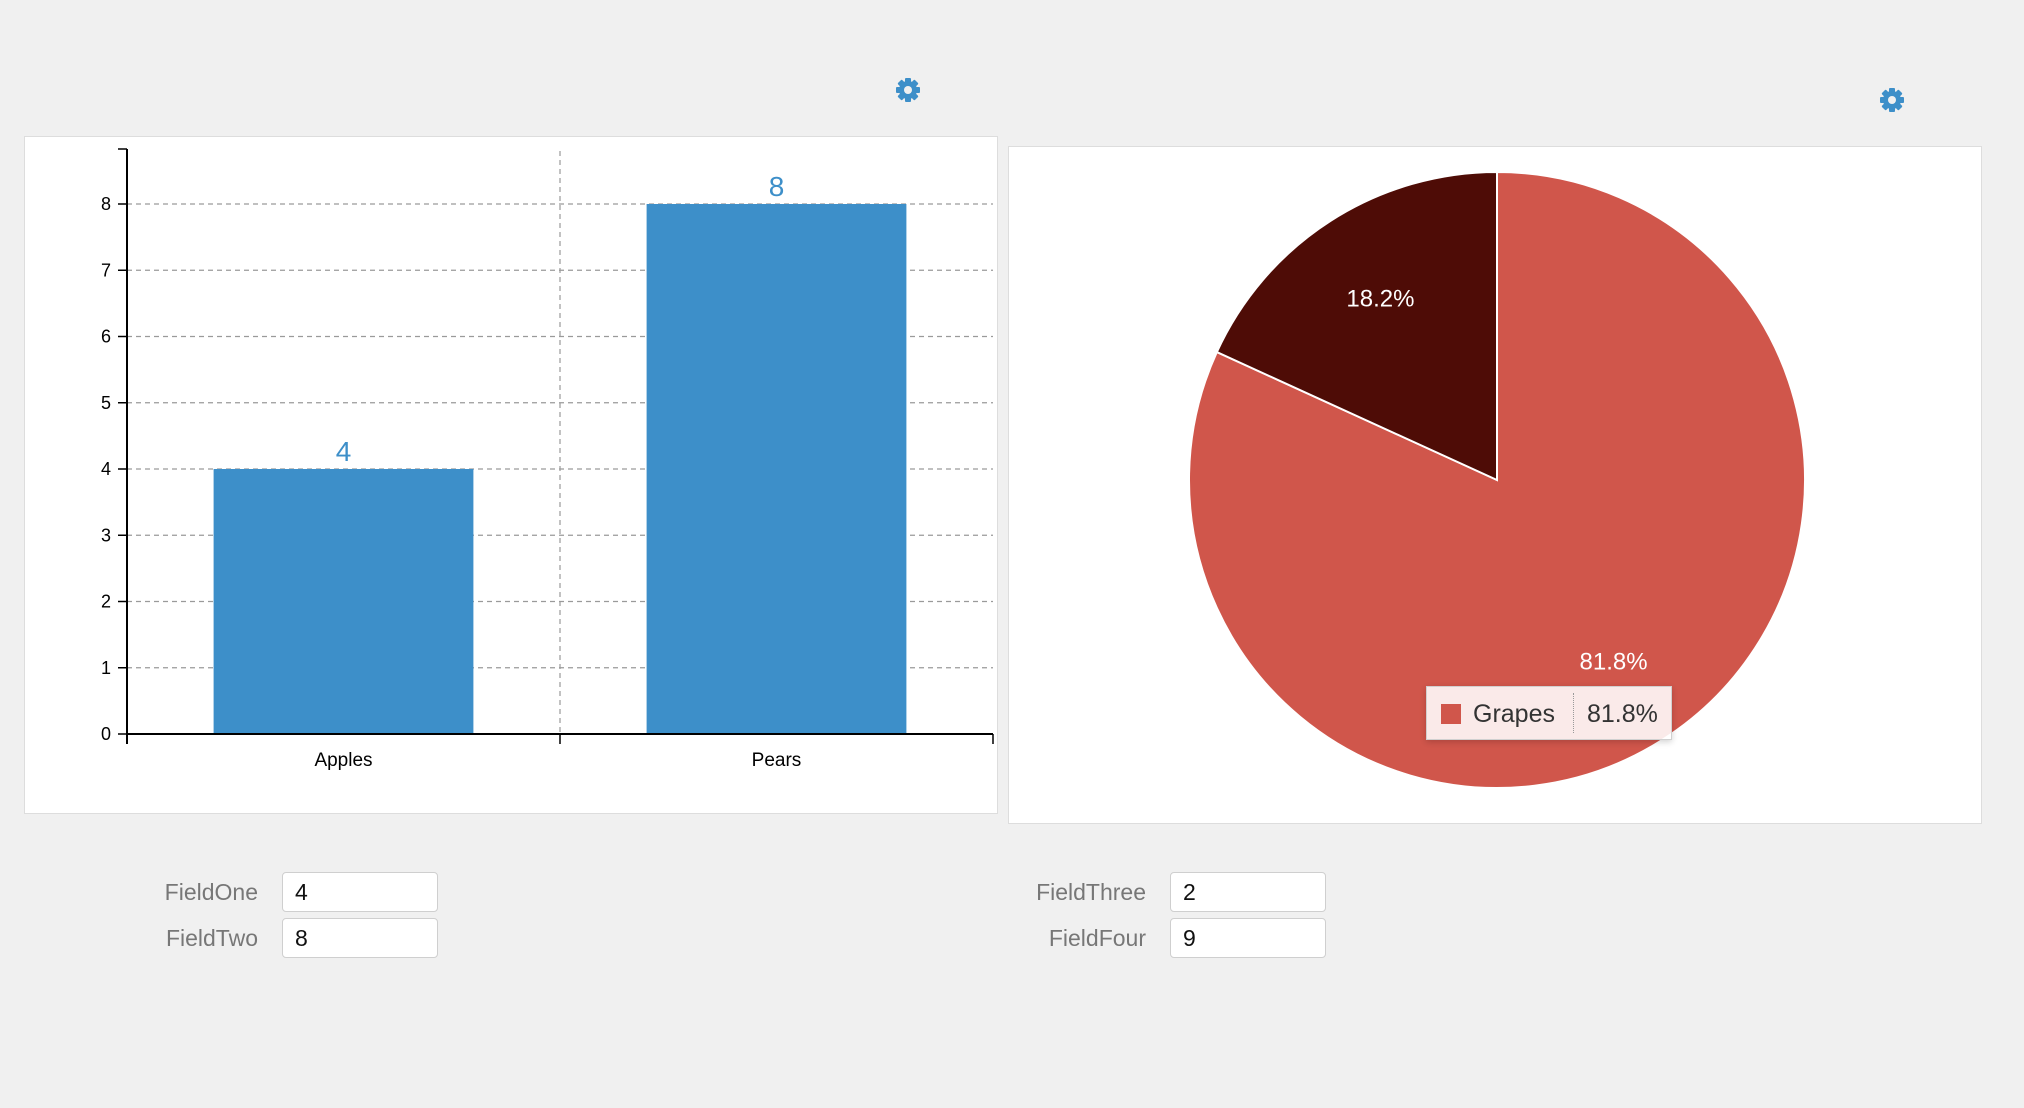 The width and height of the screenshot is (2024, 1108). I want to click on y-tick-label: 3, so click(106, 535).